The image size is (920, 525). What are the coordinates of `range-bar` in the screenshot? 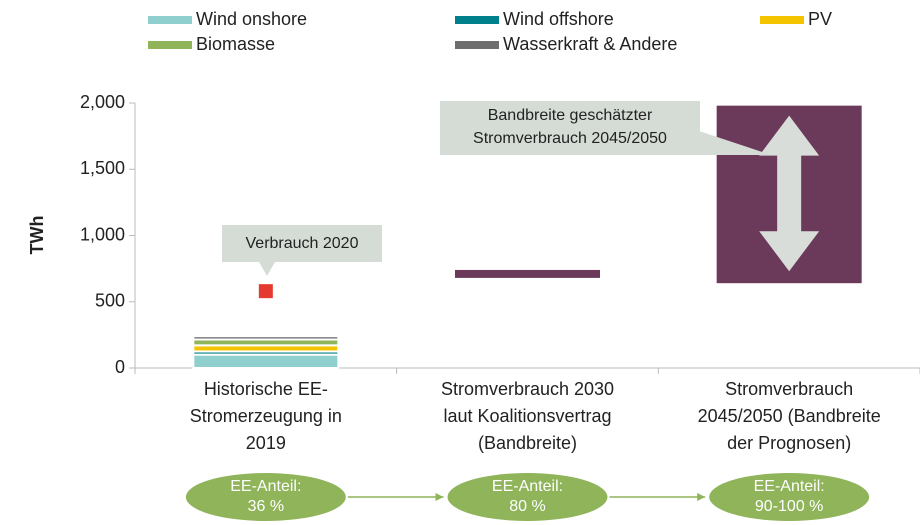 It's located at (527, 273).